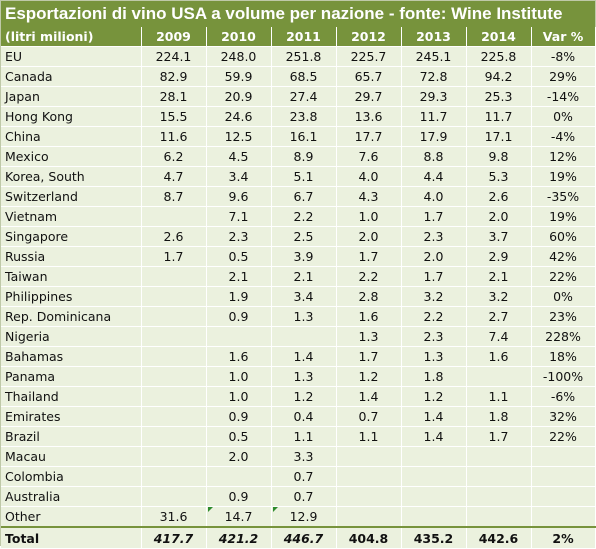 The width and height of the screenshot is (596, 549). What do you see at coordinates (174, 517) in the screenshot?
I see `table-cell: 31.6` at bounding box center [174, 517].